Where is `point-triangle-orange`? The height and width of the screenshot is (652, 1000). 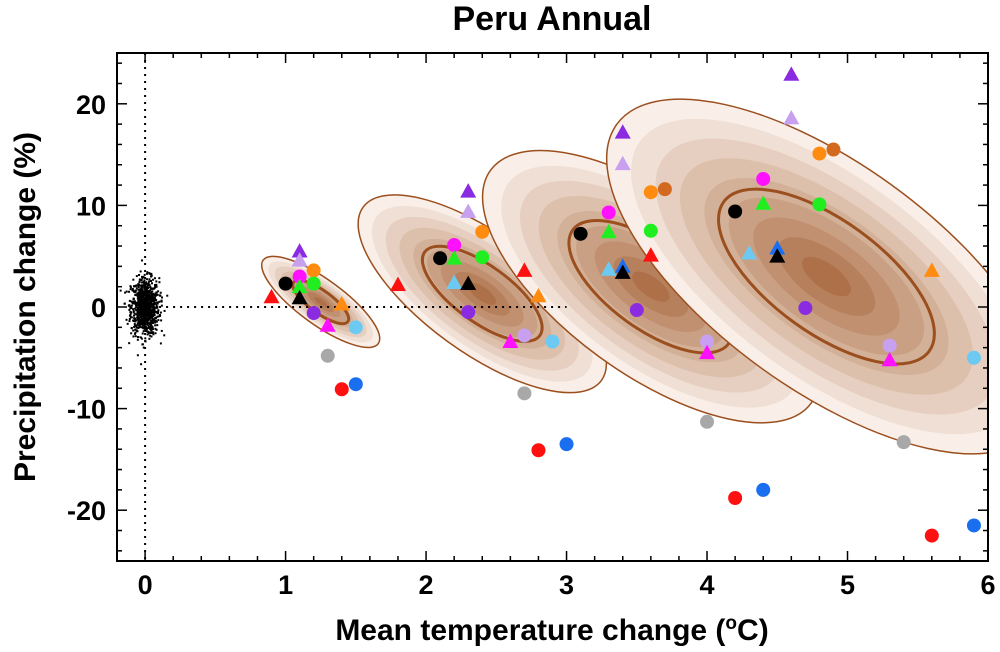 point-triangle-orange is located at coordinates (931, 269).